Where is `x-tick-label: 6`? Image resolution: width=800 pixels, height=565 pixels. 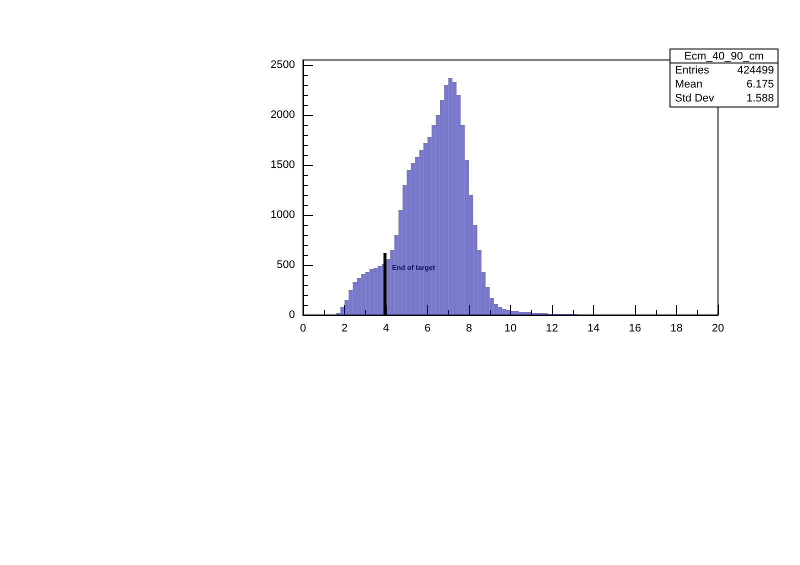
x-tick-label: 6 is located at coordinates (427, 328).